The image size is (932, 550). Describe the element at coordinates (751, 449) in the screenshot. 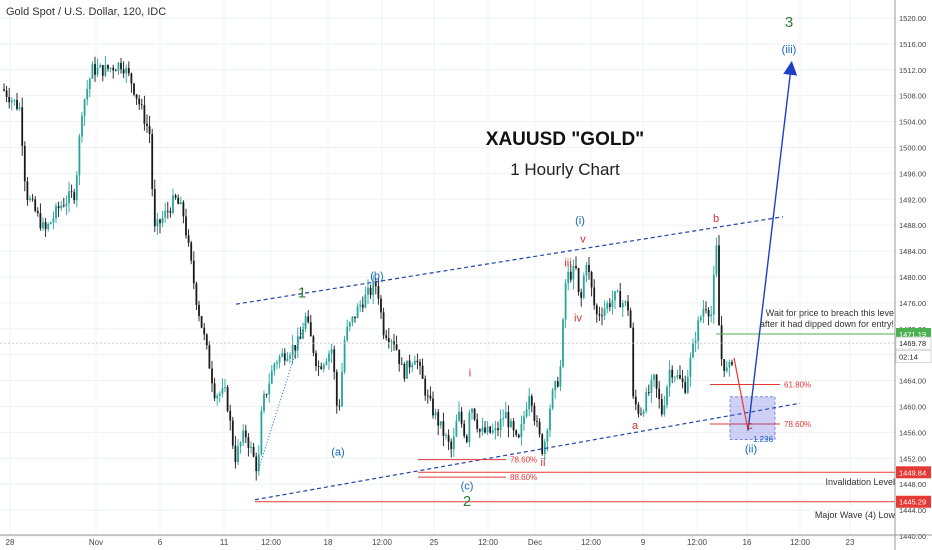

I see `wave-label: (ii)` at that location.